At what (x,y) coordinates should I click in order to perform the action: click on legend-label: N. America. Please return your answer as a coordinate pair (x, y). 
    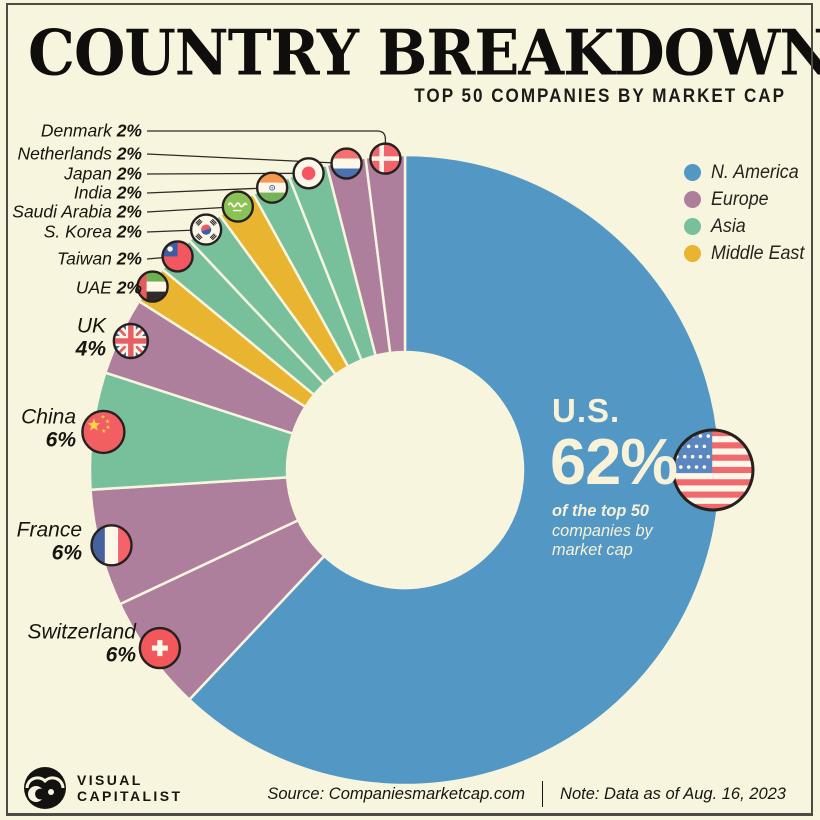
    Looking at the image, I should click on (755, 172).